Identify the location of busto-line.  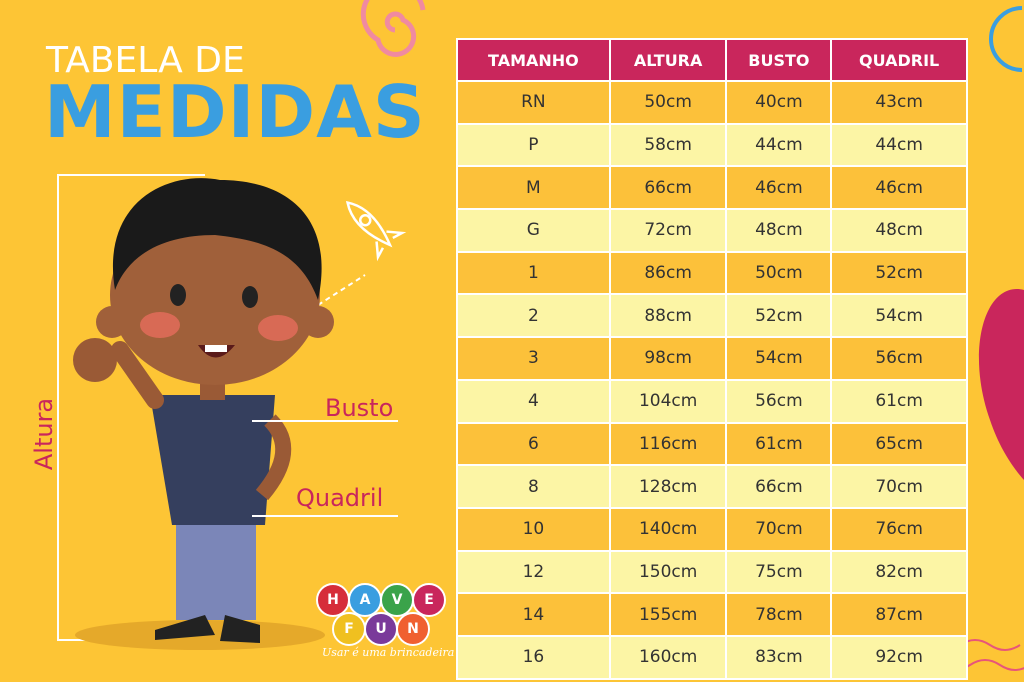
(325, 421).